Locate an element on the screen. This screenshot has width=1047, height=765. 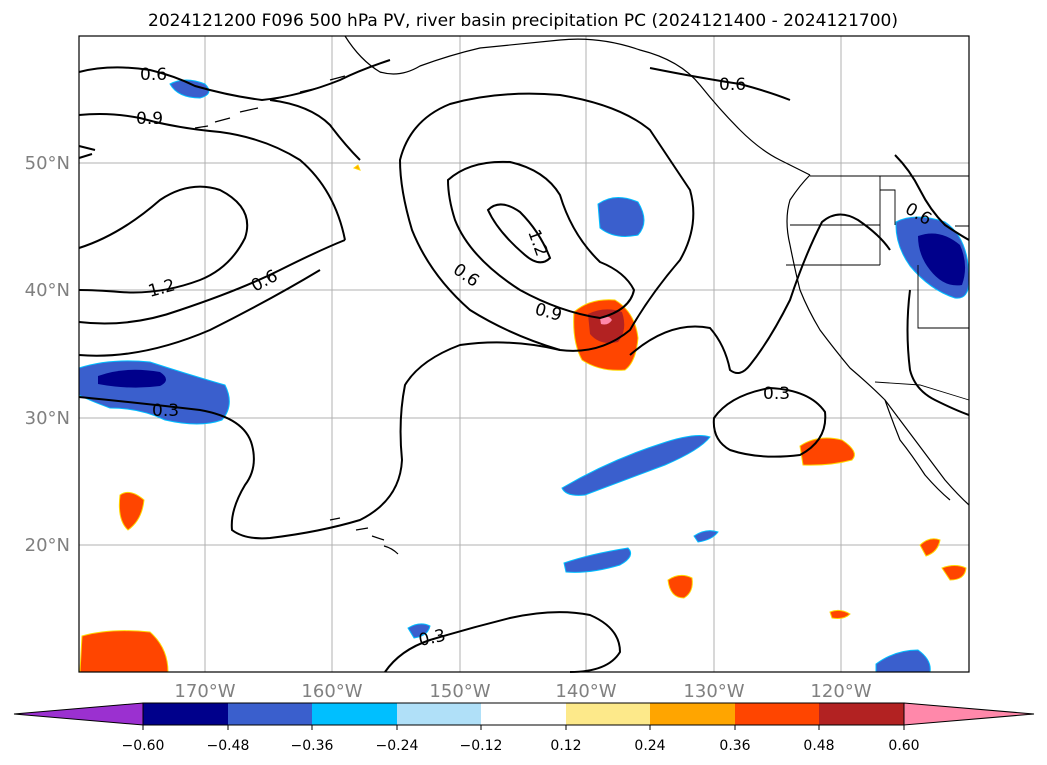
neg-patch-west-core is located at coordinates (132, 378).